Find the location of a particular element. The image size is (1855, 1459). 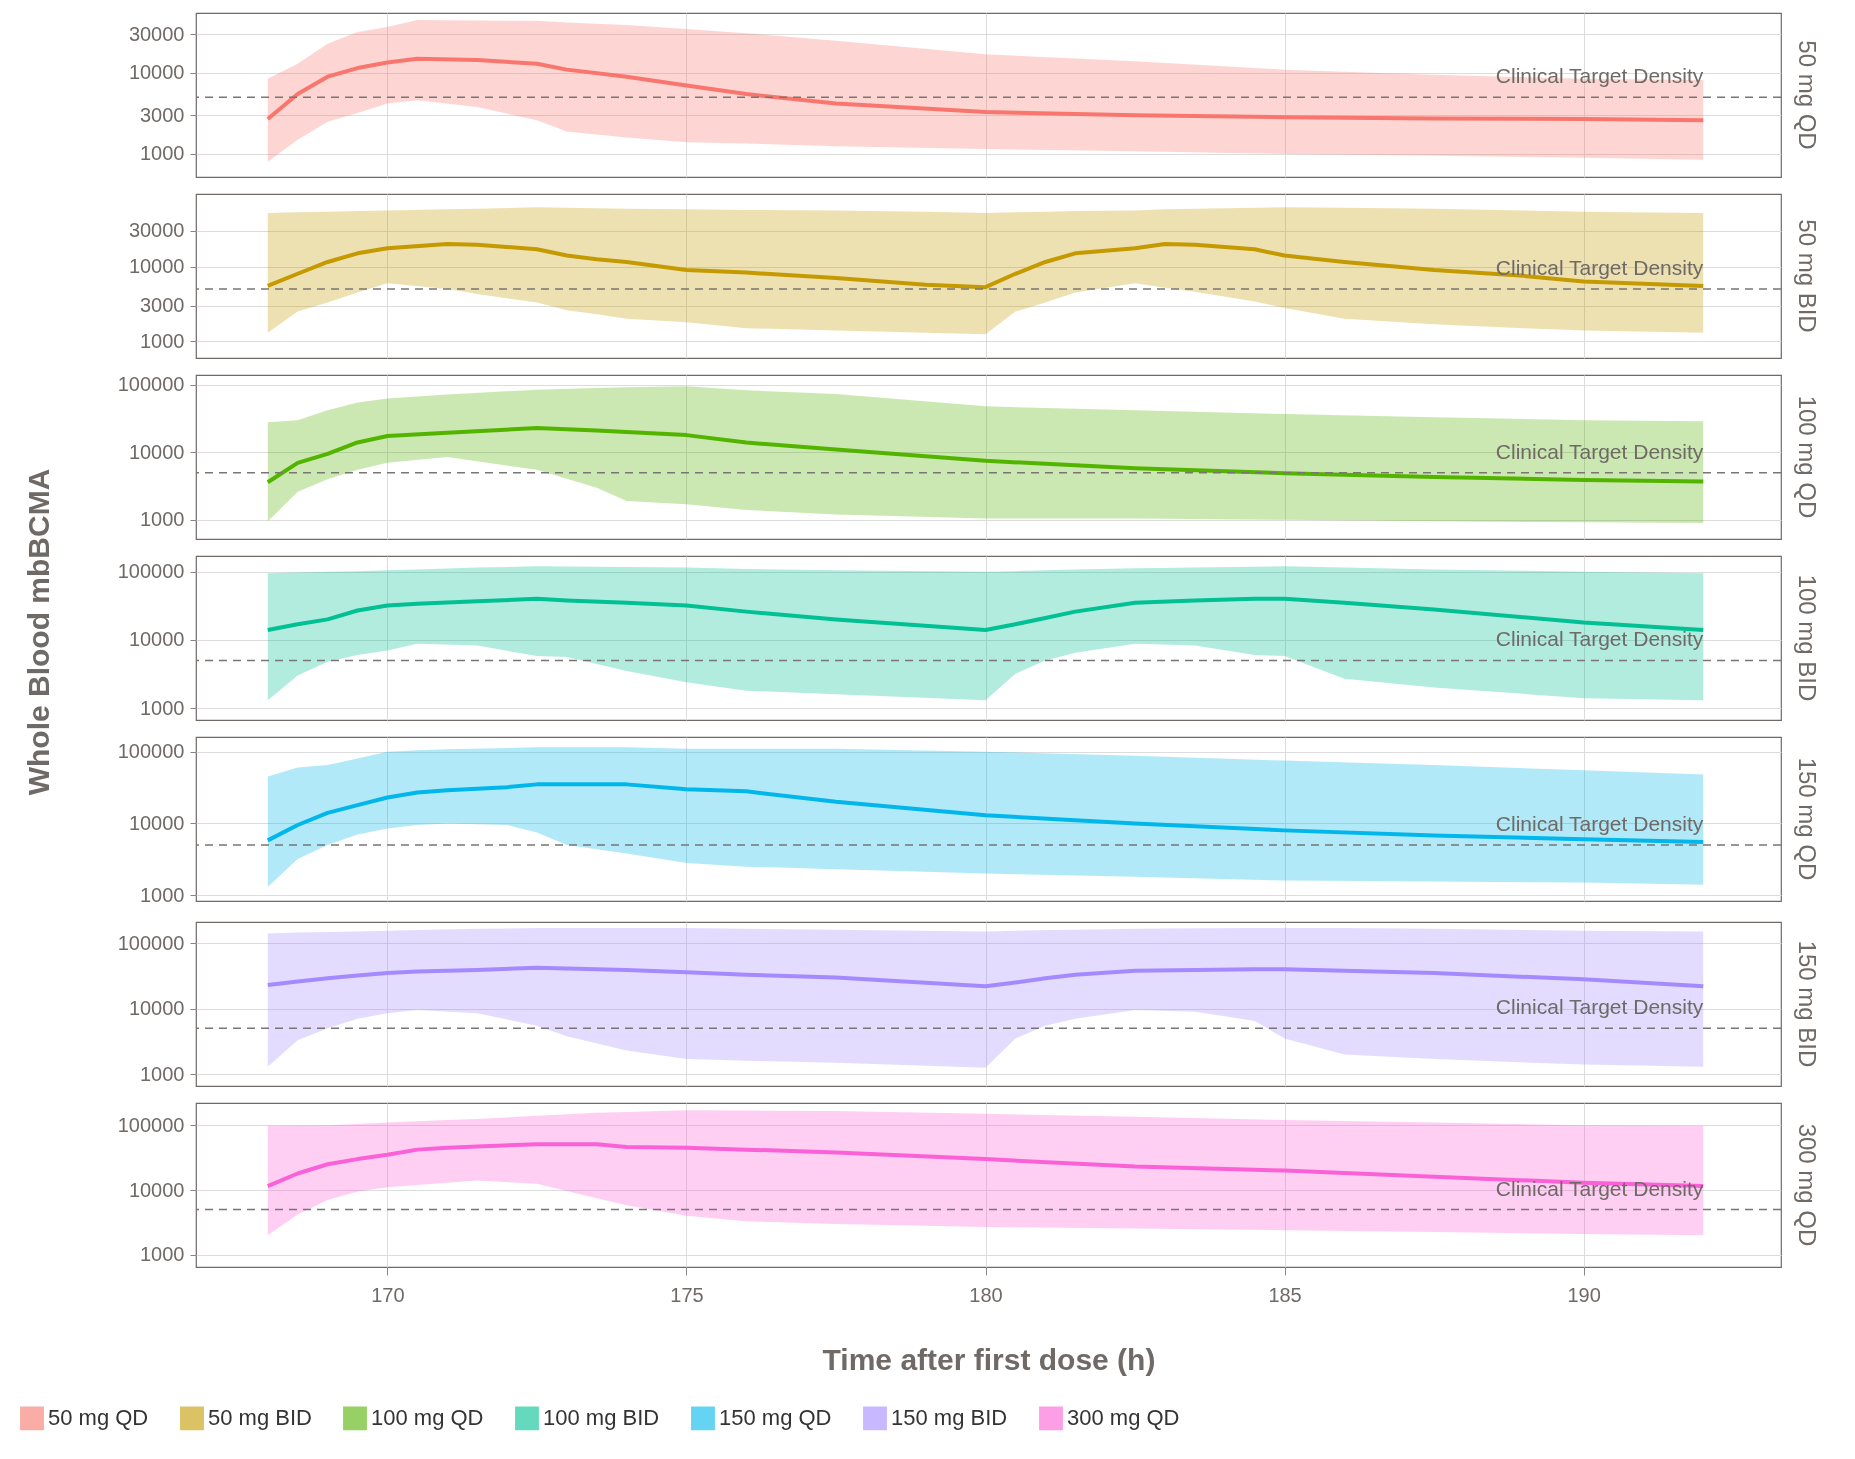

legend-label: 150 mg BID is located at coordinates (949, 1418).